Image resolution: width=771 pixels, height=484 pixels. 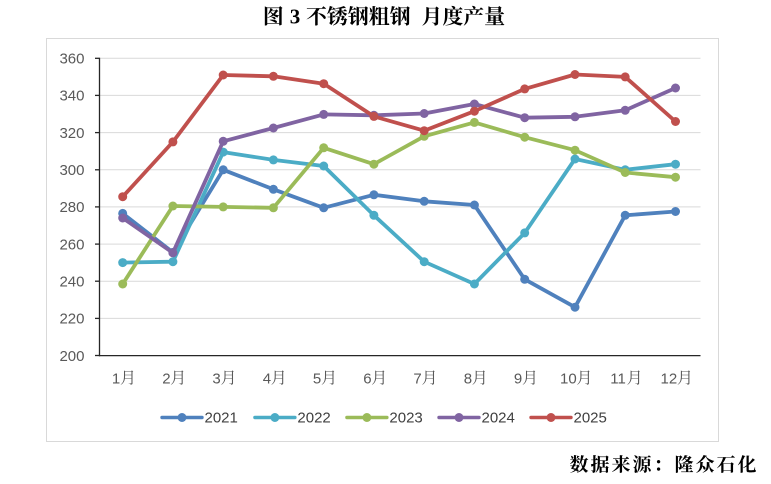 I want to click on svg-text: 320, so click(x=71, y=133).